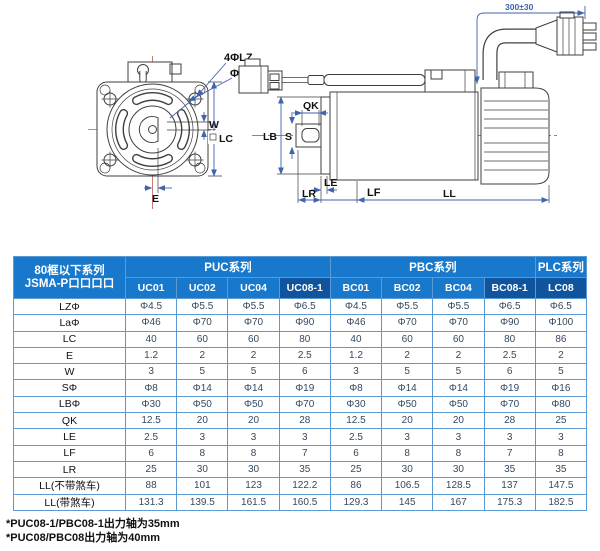 Image resolution: width=600 pixels, height=551 pixels. Describe the element at coordinates (561, 502) in the screenshot. I see `value-cell: 182.5` at that location.